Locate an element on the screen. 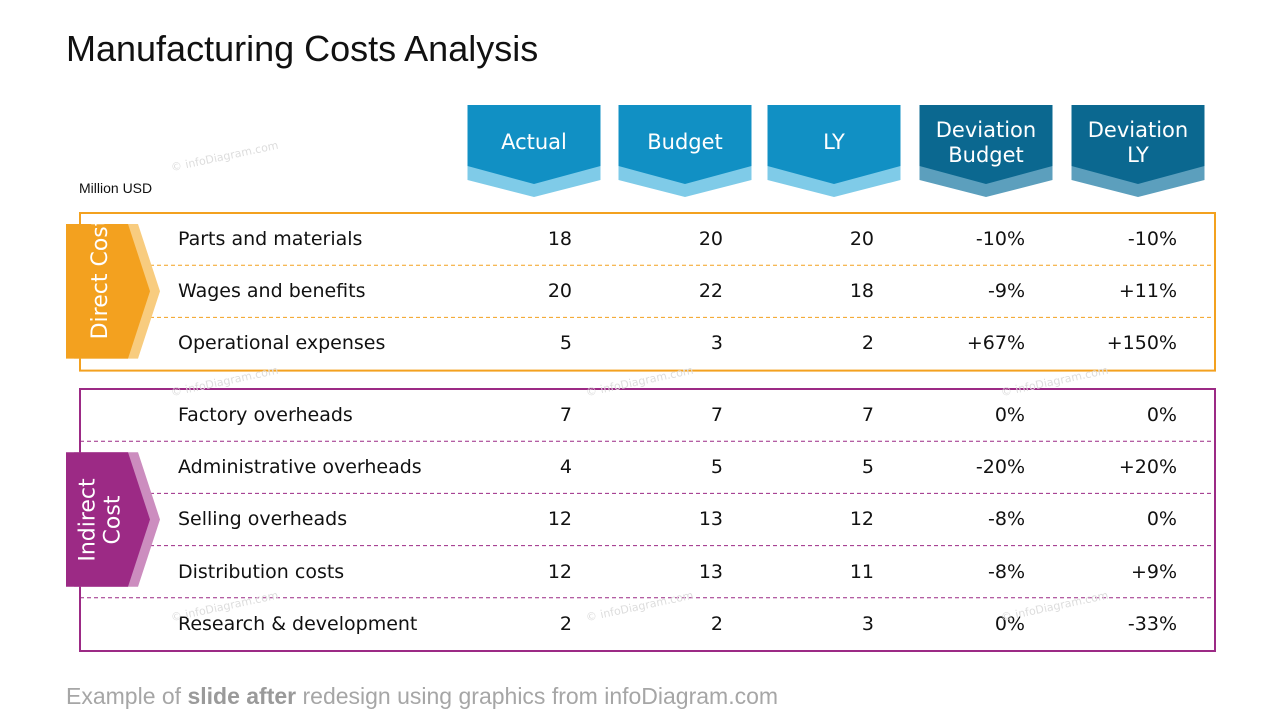 This screenshot has width=1280, height=720. row-name: Operational expenses is located at coordinates (282, 343).